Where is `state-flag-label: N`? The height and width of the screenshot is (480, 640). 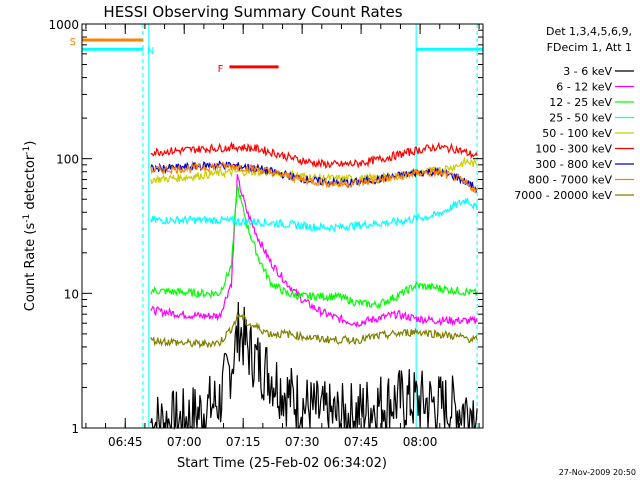 state-flag-label: N is located at coordinates (150, 51).